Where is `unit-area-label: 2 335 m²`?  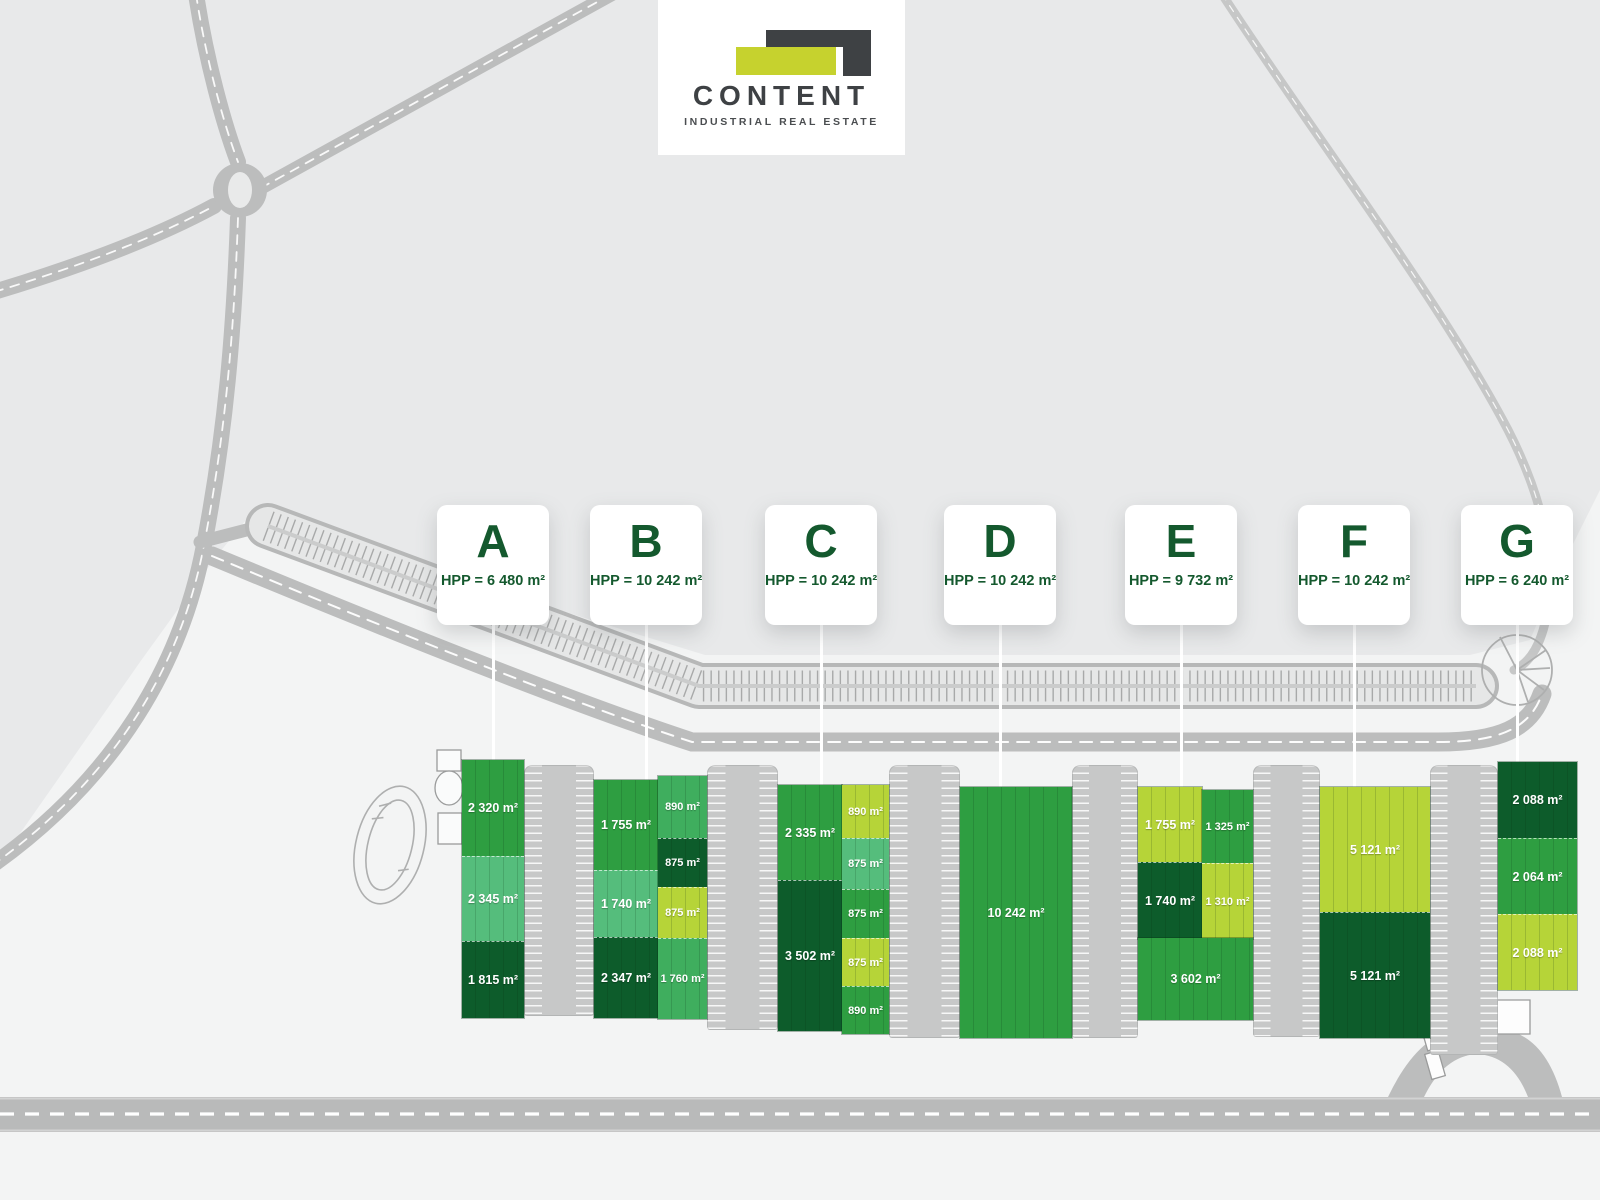 unit-area-label: 2 335 m² is located at coordinates (810, 832).